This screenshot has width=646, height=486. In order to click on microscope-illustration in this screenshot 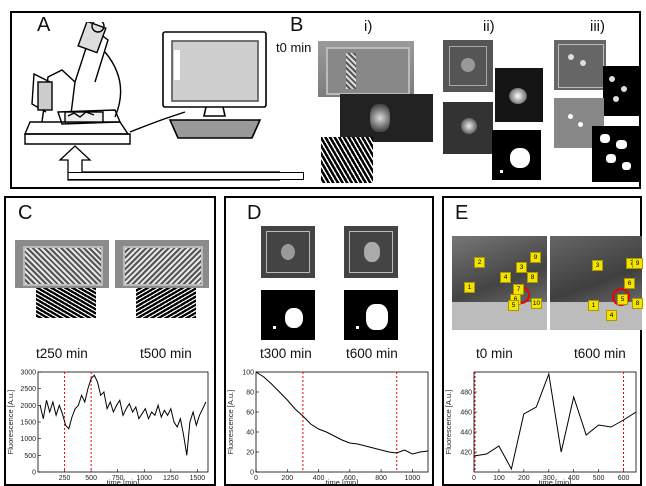, I will do `click(151, 101)`.